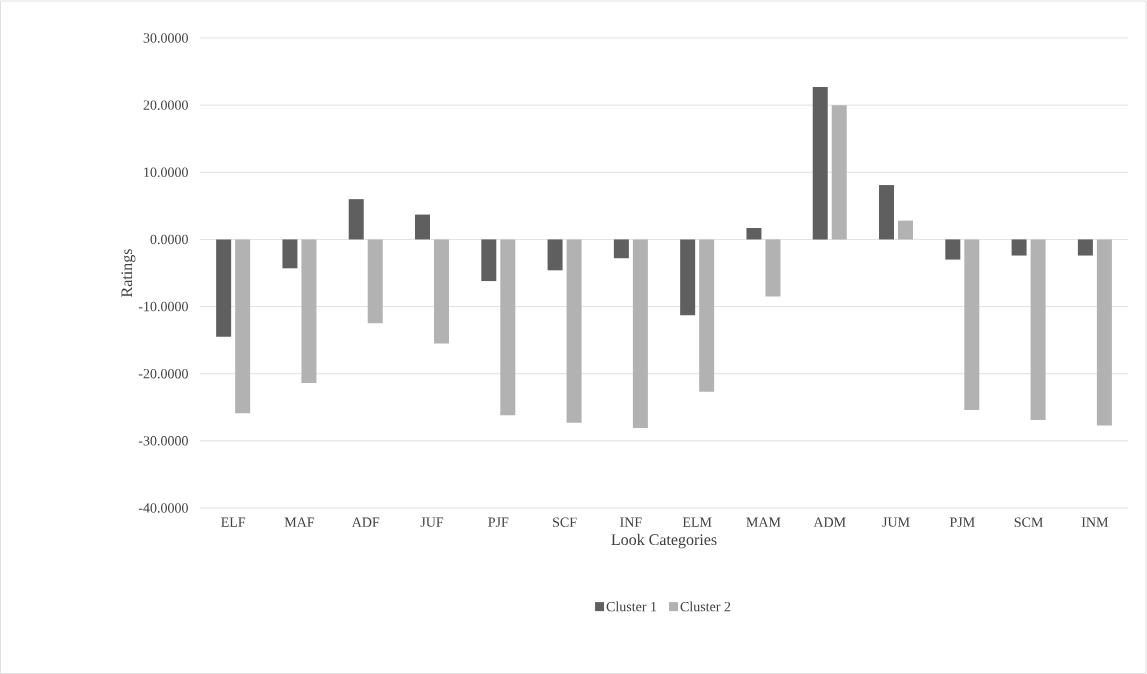  I want to click on y-tick-label: 10.0000, so click(166, 172).